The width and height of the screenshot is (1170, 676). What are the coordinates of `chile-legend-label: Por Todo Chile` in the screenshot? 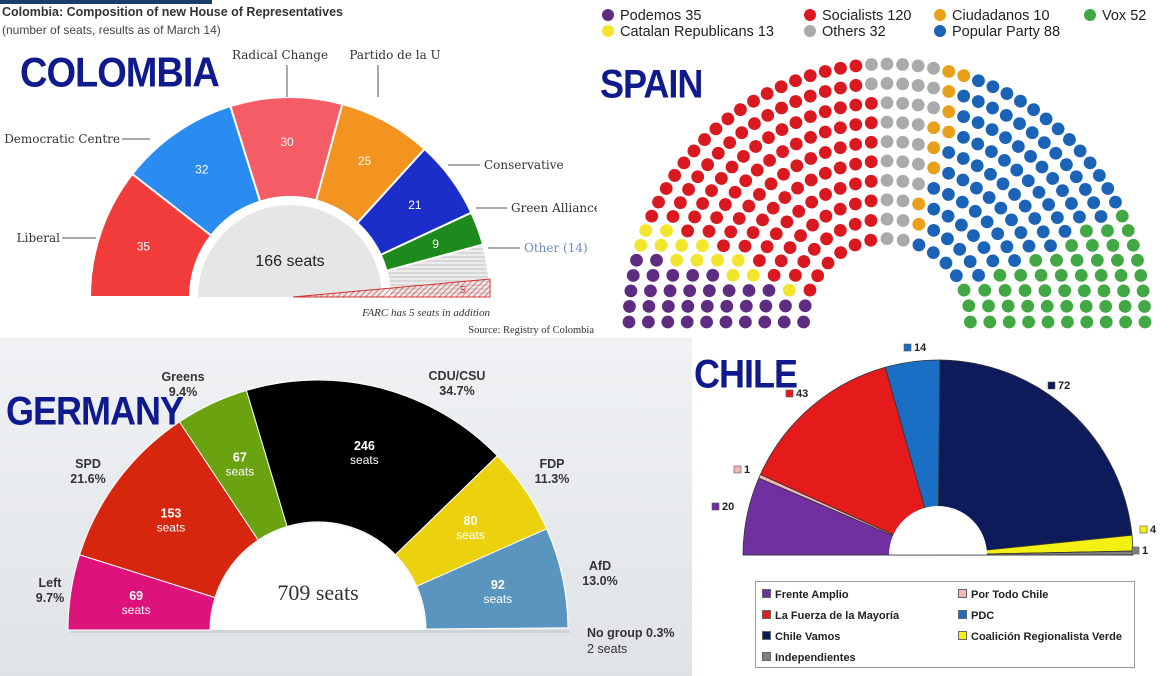 It's located at (1010, 595).